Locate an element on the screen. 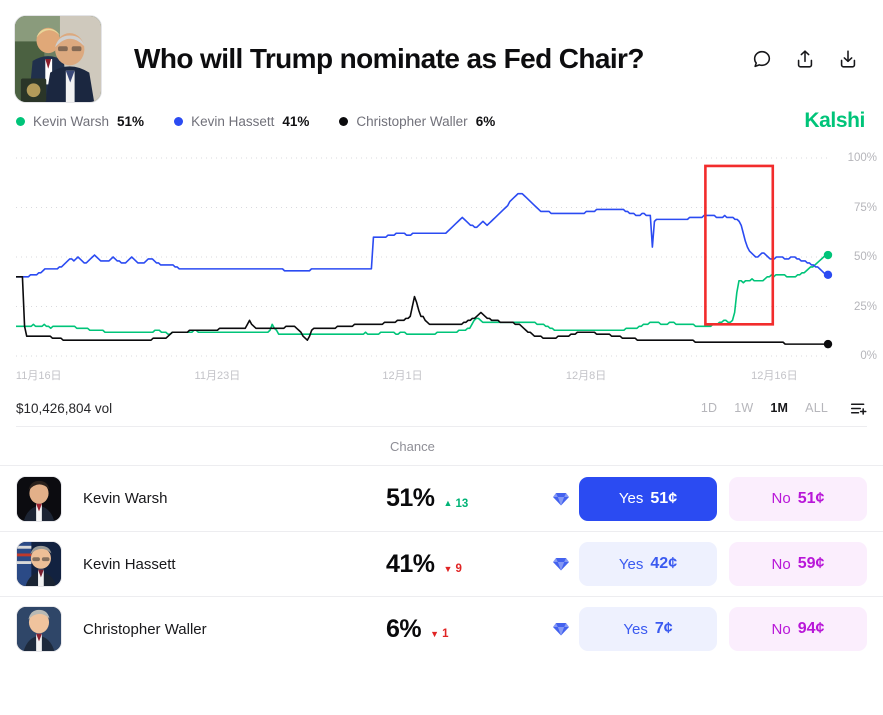  annotation-rect is located at coordinates (738, 245).